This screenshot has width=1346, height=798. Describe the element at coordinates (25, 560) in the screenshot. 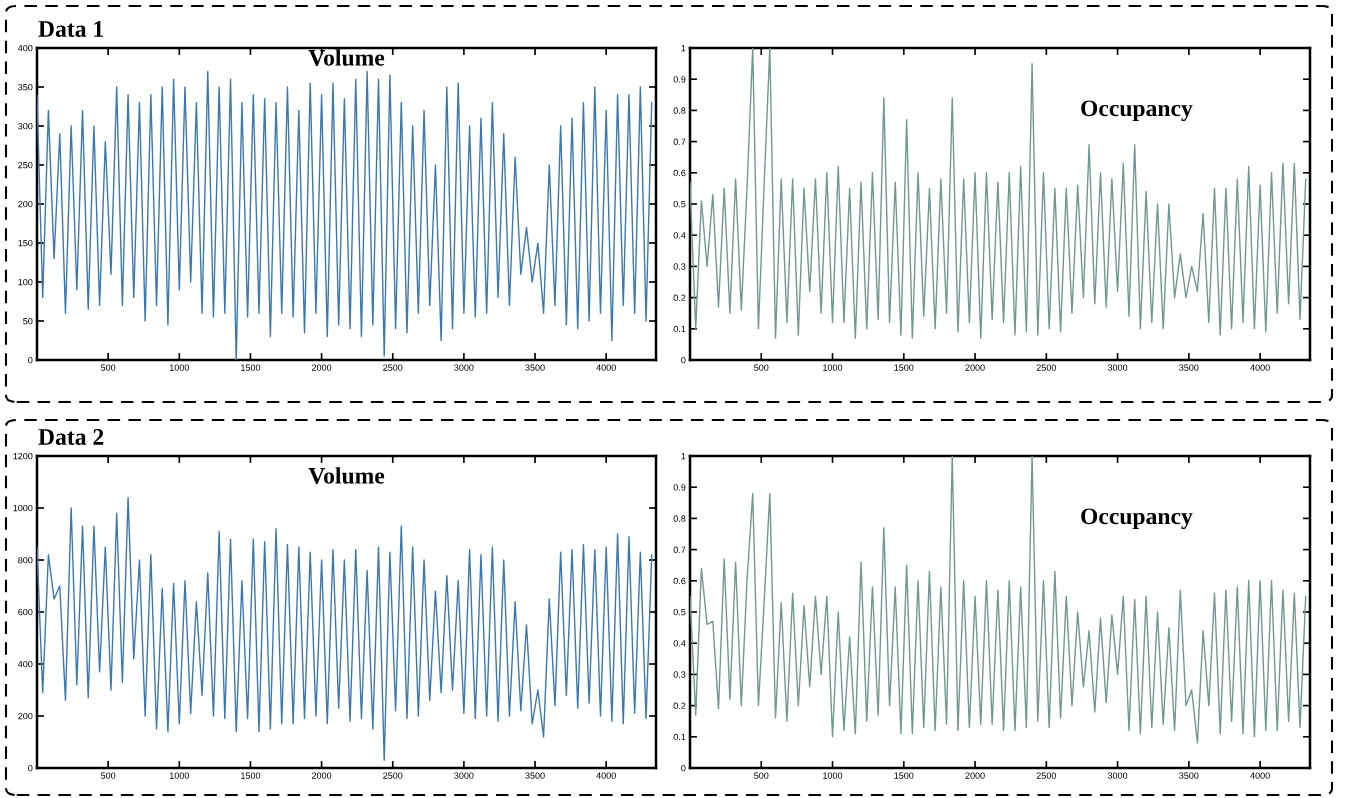

I see `y-tick-label: 800` at that location.